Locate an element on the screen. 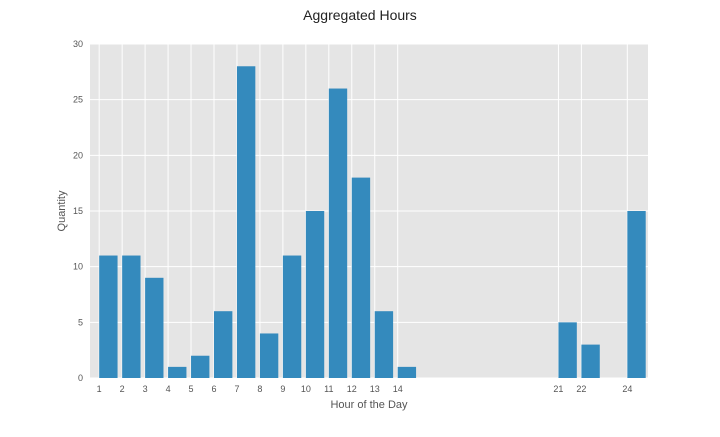 The height and width of the screenshot is (437, 720). x-tick-label: 5 is located at coordinates (191, 389).